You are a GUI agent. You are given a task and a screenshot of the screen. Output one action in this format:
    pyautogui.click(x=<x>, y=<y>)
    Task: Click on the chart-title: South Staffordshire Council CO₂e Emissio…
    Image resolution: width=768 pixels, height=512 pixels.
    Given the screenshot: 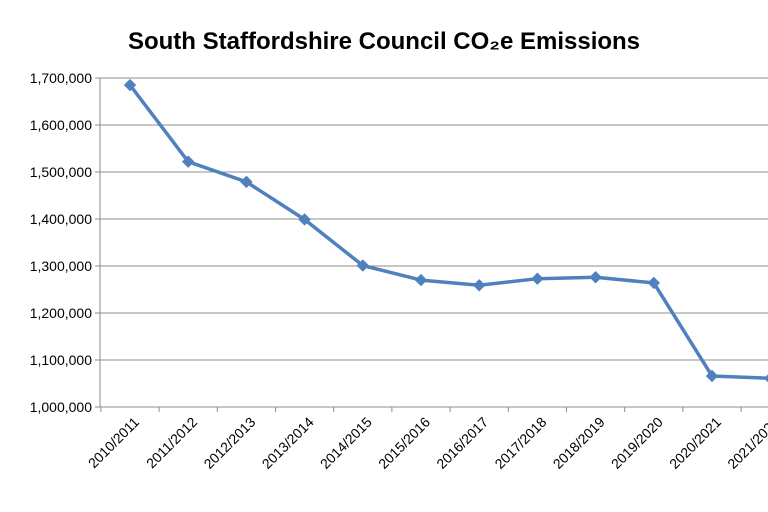 What is the action you would take?
    pyautogui.click(x=384, y=41)
    